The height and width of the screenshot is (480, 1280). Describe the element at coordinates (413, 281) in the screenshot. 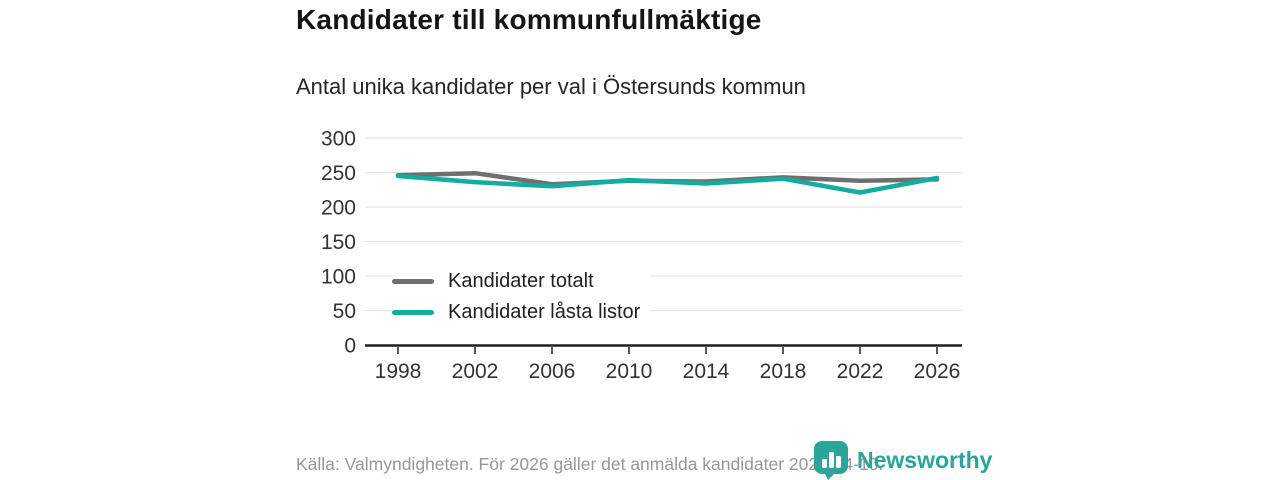

I see `legend-swatch-gray` at that location.